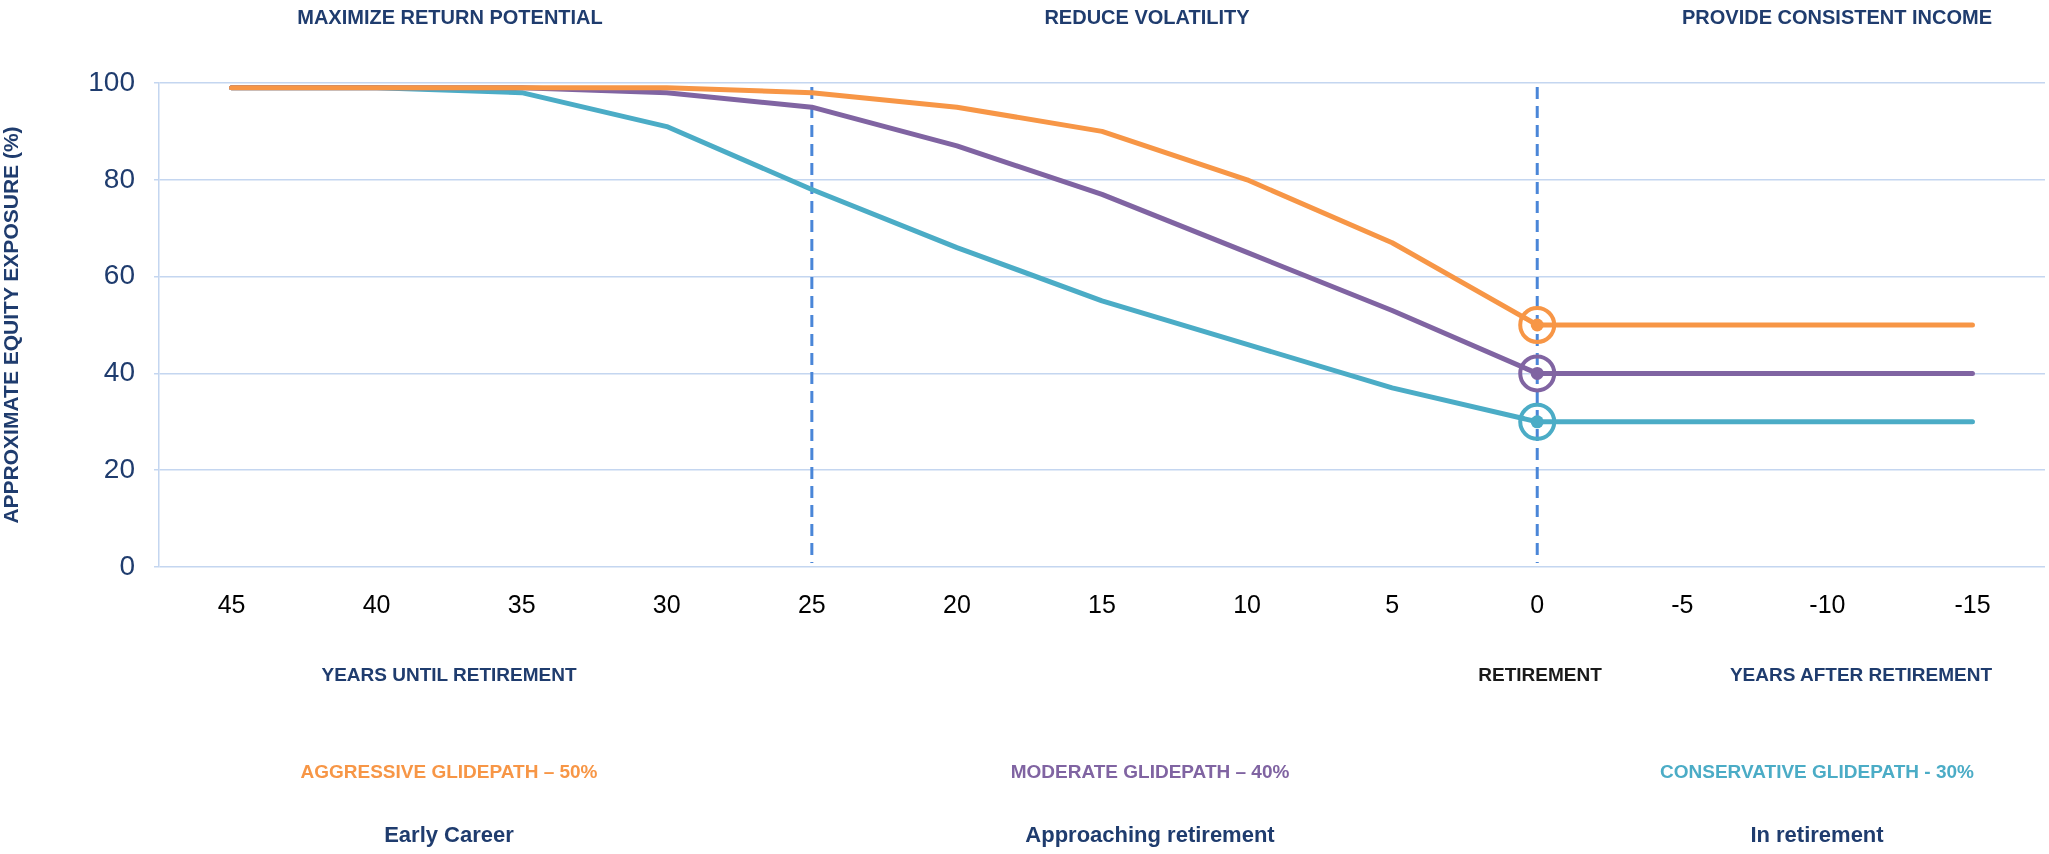 The image size is (2049, 854). Describe the element at coordinates (1150, 772) in the screenshot. I see `text: MODERATE GLIDEPATH – 40%` at that location.